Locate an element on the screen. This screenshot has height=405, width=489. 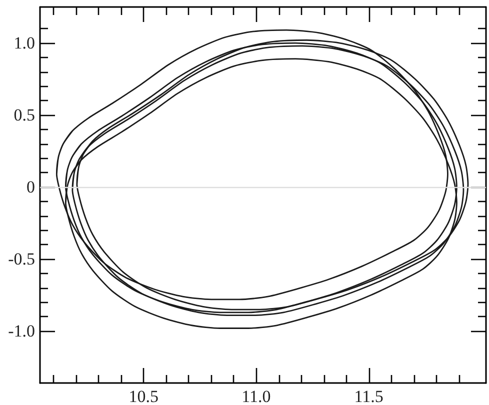
x-tick-label: 11.5 is located at coordinates (369, 396).